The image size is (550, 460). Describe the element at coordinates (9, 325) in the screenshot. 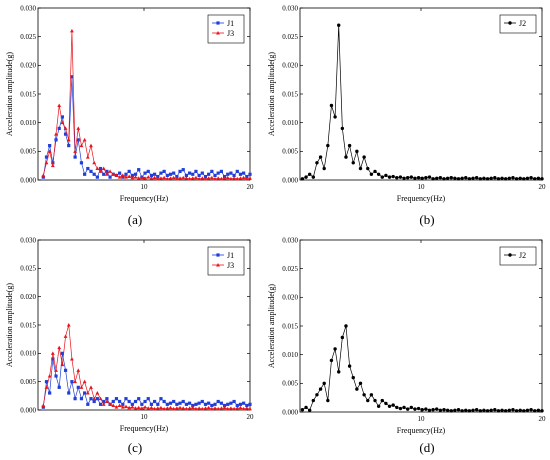

I see `y-axis-title-c: Acceleration amplitude(g)` at that location.